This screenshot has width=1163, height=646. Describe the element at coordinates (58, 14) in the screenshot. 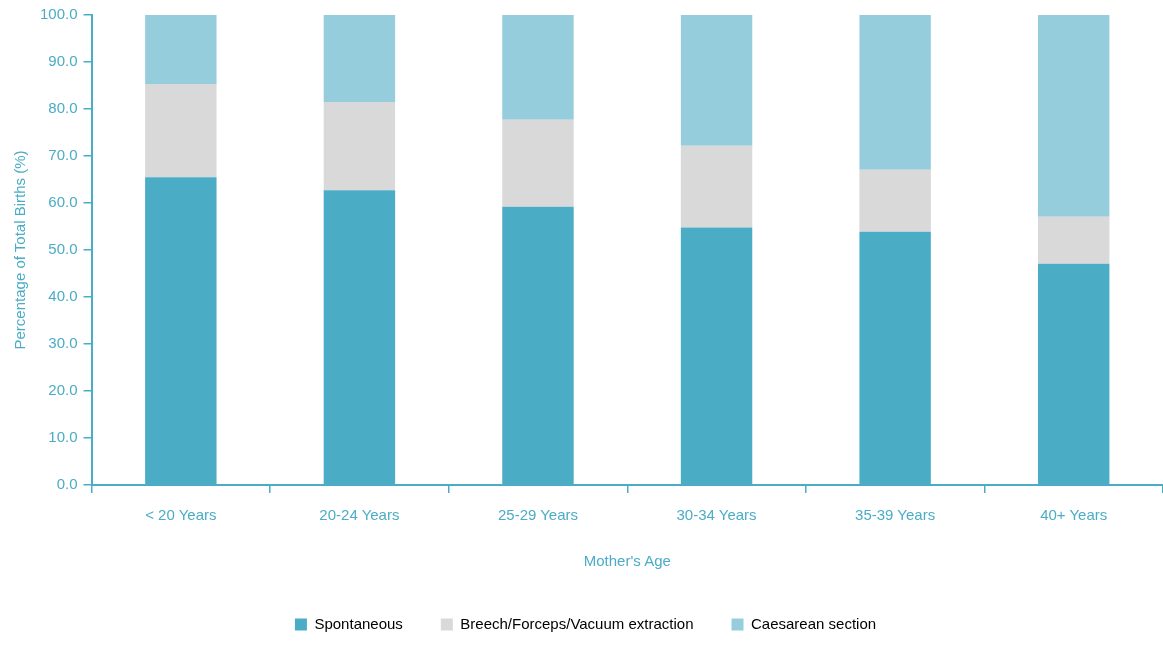

I see `y-tick-label: 100.0` at that location.